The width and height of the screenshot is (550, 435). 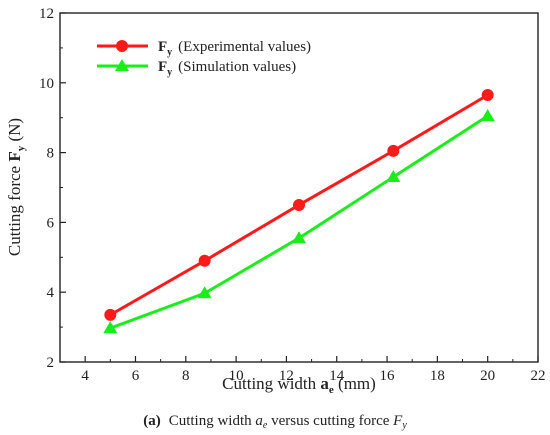 What do you see at coordinates (286, 376) in the screenshot?
I see `x-tick-label: 12` at bounding box center [286, 376].